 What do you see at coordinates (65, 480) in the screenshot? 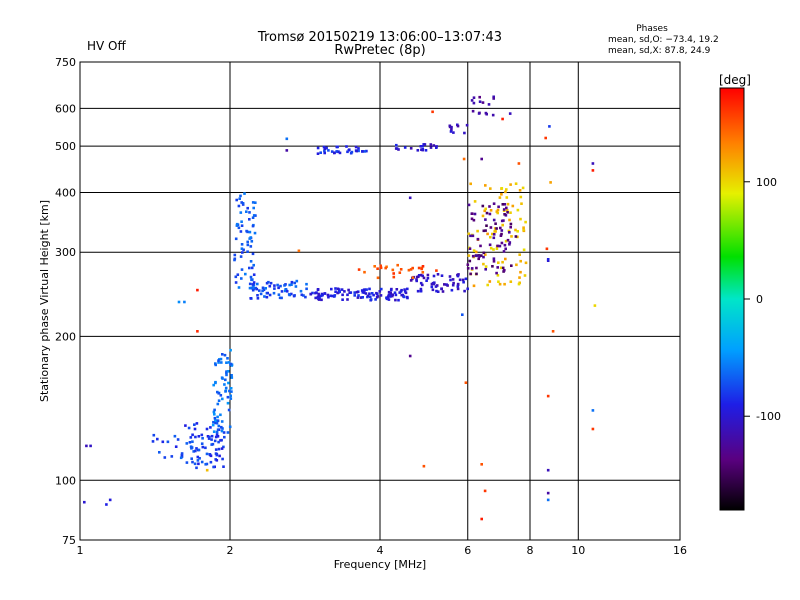
I see `y-tick-label: 100` at bounding box center [65, 480].